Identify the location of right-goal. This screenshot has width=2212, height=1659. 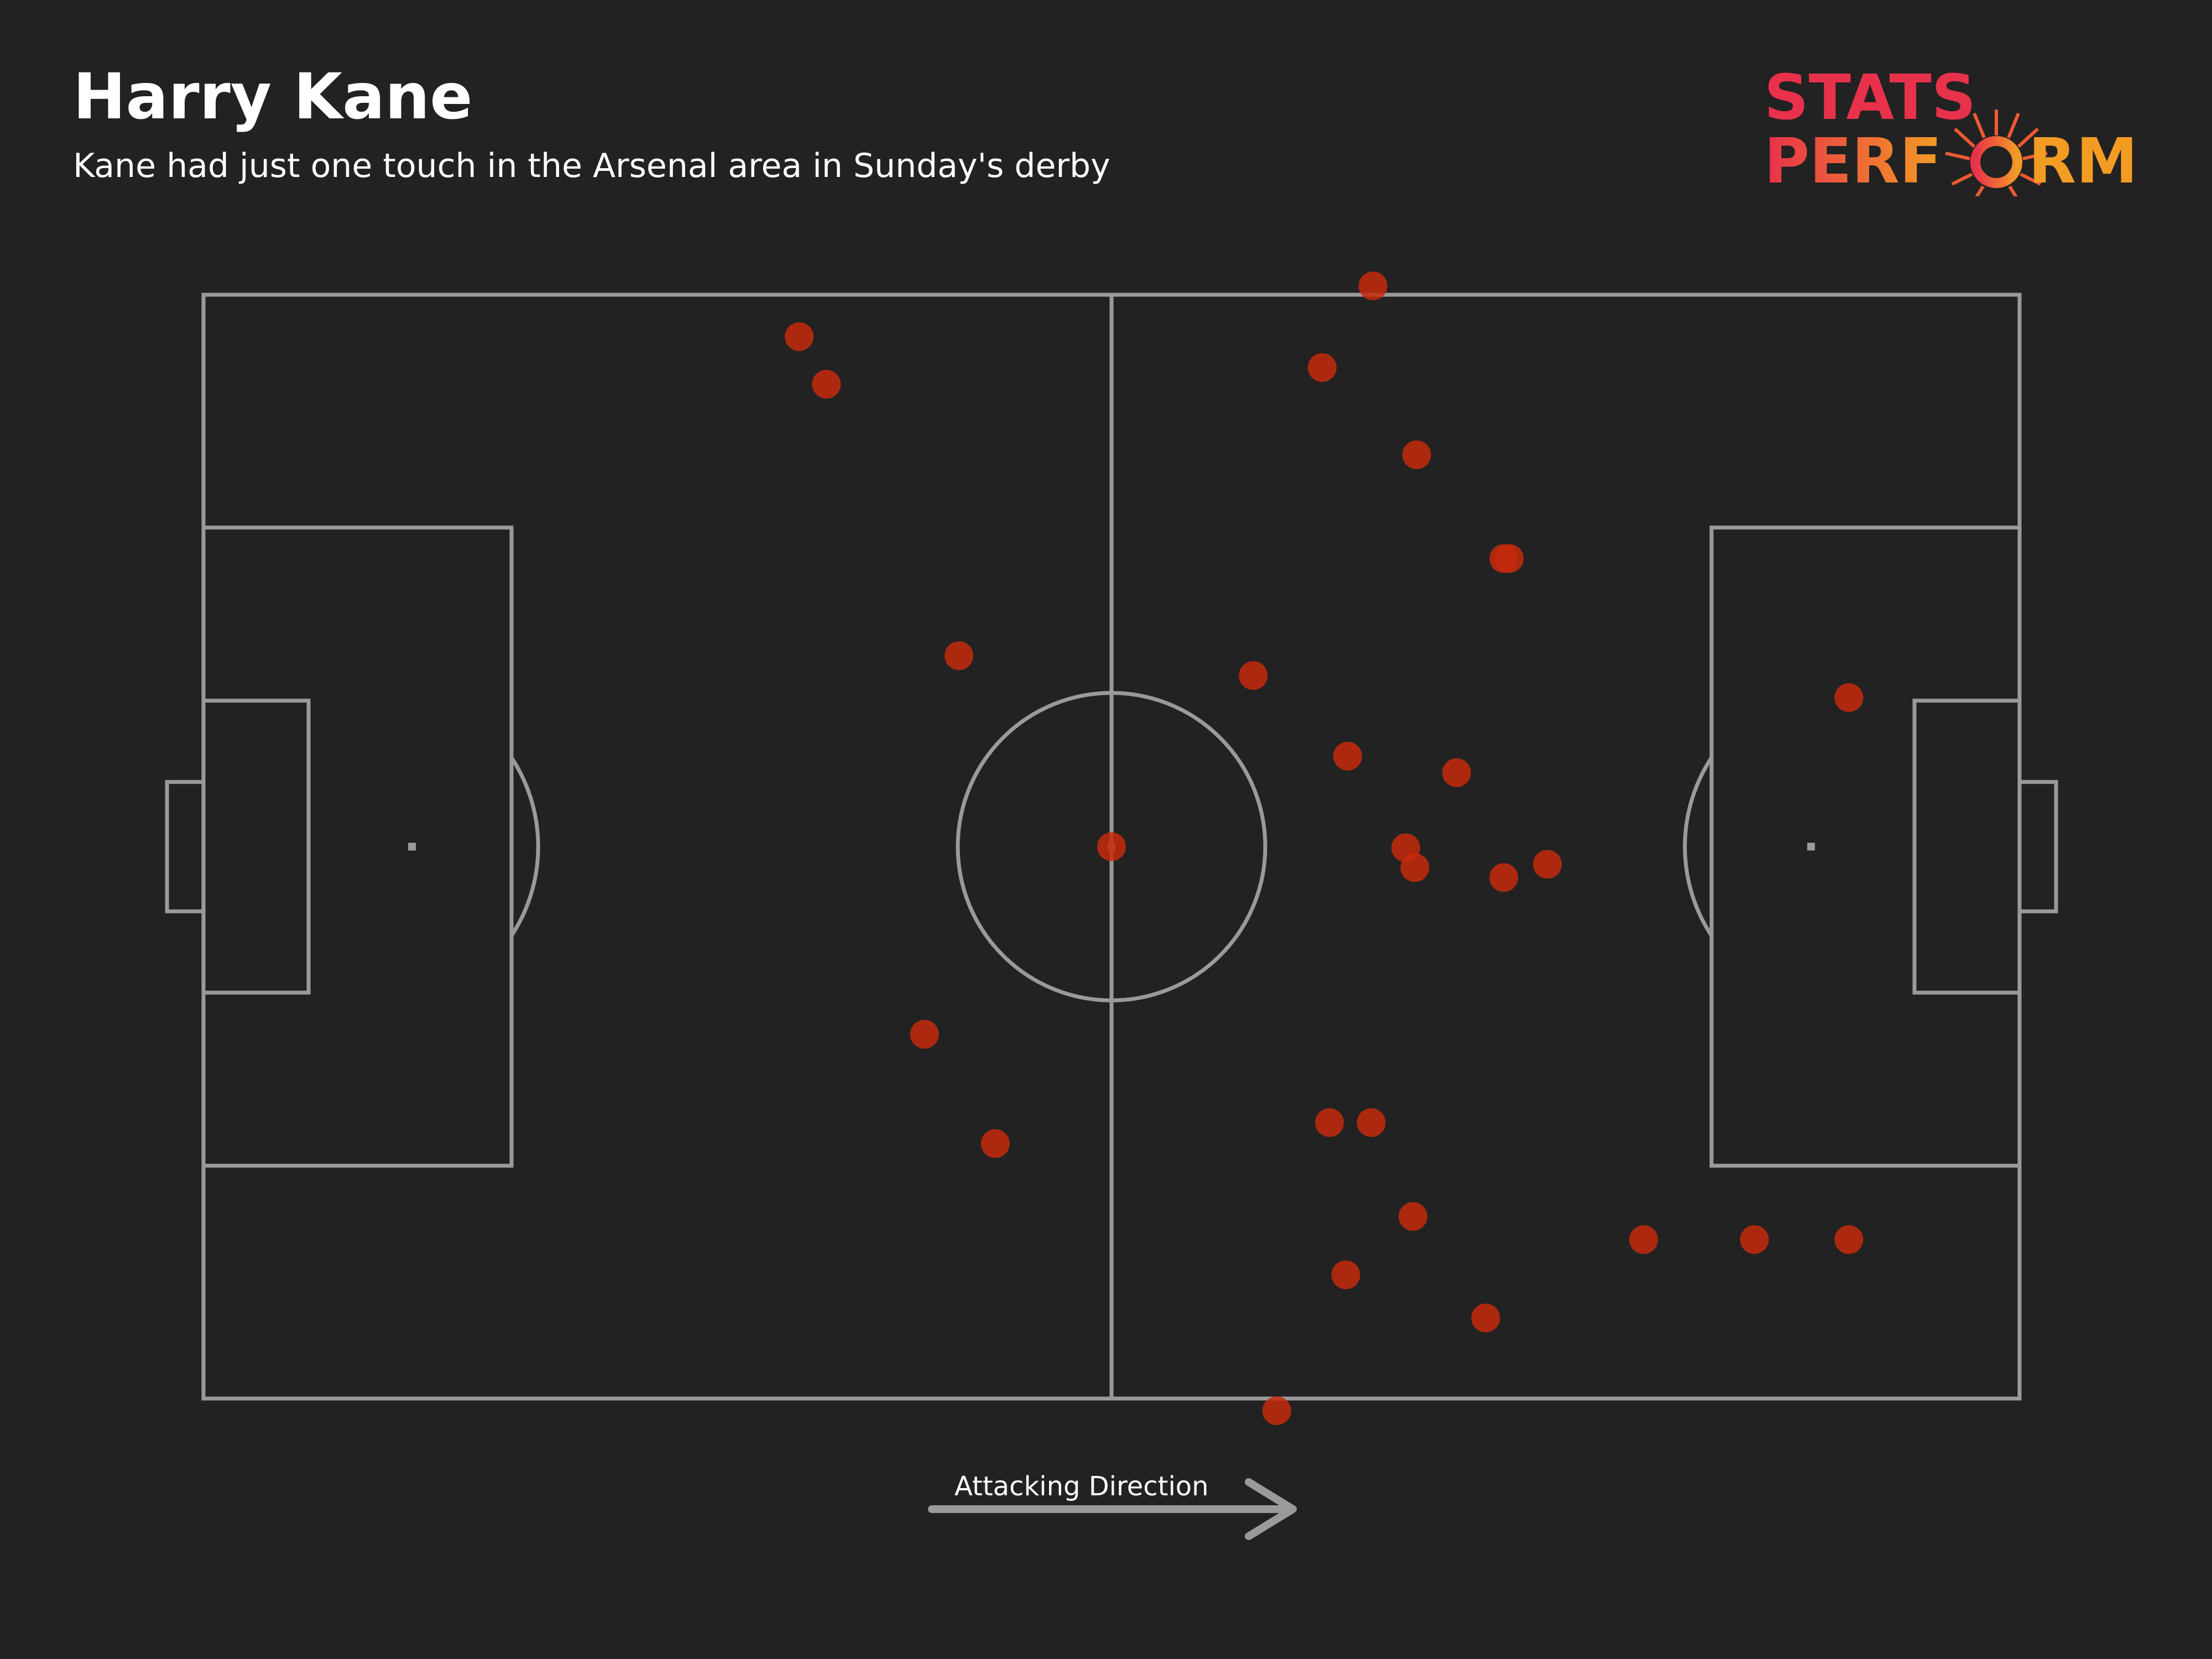
(2038, 847).